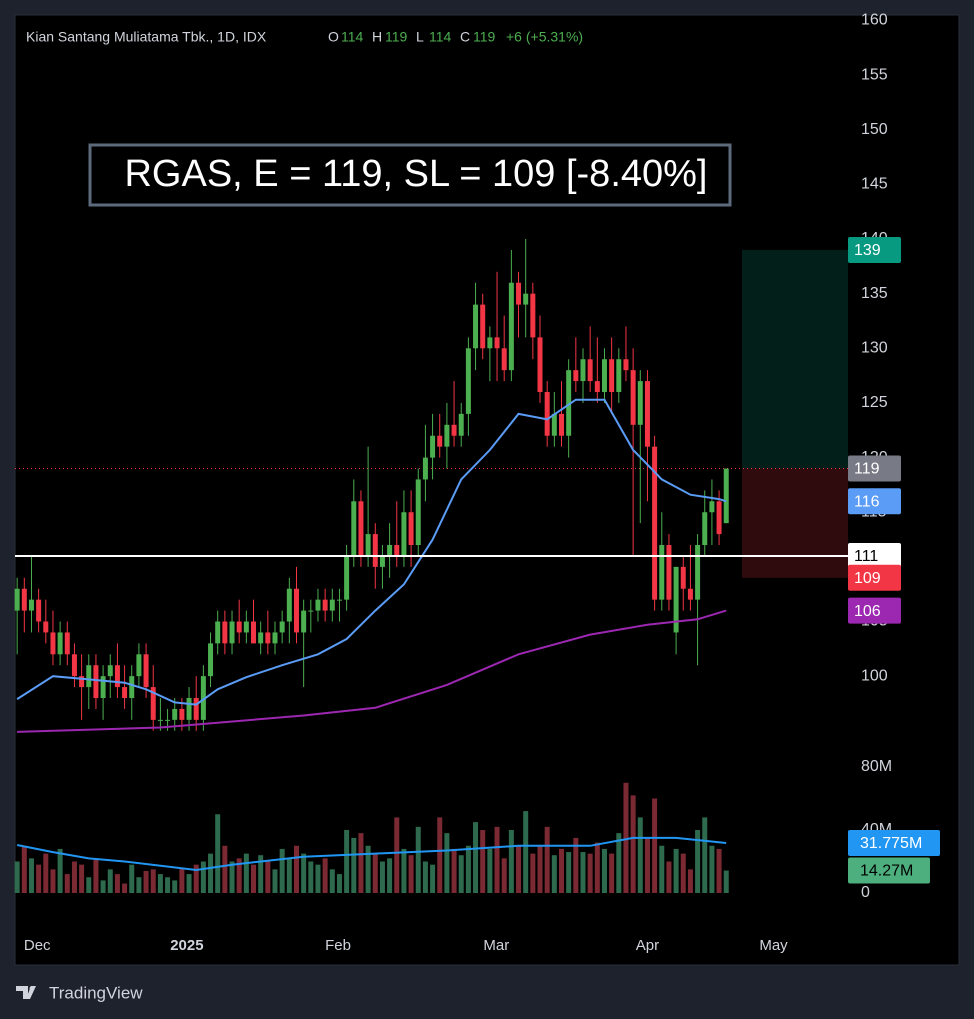 This screenshot has width=974, height=1019. I want to click on stop-zone, so click(794, 523).